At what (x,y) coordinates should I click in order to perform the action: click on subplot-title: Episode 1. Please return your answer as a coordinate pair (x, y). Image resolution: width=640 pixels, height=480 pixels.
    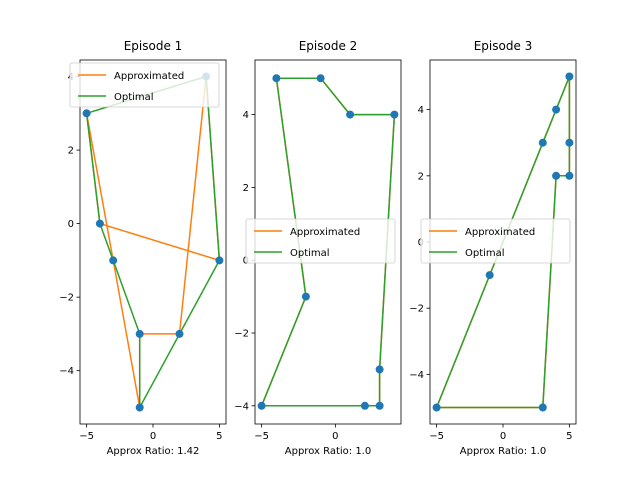
    Looking at the image, I should click on (153, 46).